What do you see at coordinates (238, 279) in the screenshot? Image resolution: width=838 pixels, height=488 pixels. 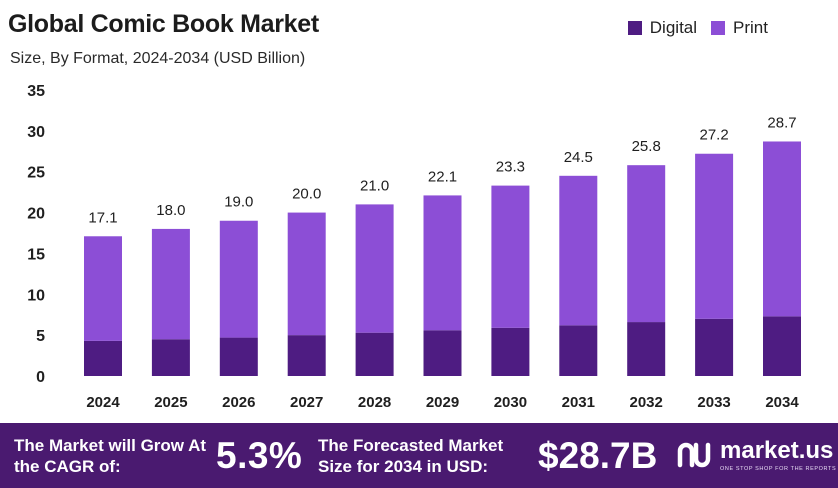 I see `bar-print-2026` at bounding box center [238, 279].